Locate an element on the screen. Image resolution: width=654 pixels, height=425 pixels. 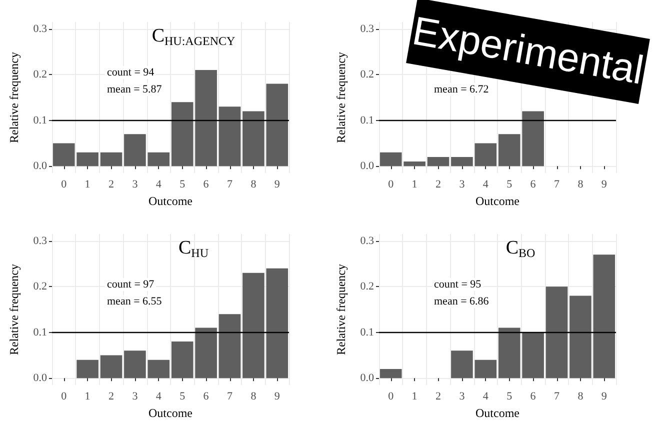
annotation: mean = 5.87 is located at coordinates (134, 90).